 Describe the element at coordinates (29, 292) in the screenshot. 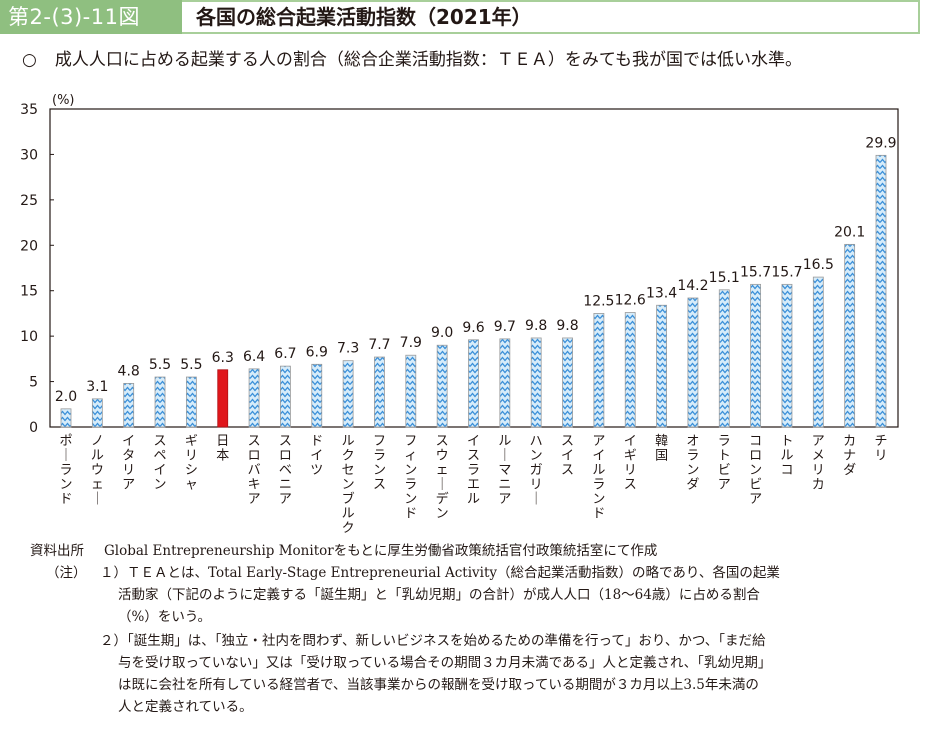

I see `y-tick-label: 15` at that location.